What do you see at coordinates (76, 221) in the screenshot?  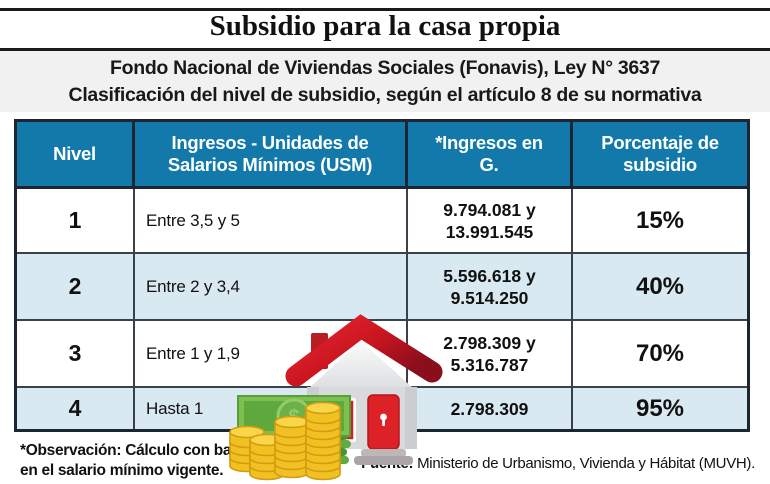 I see `row-1-nivel-cell: 1` at bounding box center [76, 221].